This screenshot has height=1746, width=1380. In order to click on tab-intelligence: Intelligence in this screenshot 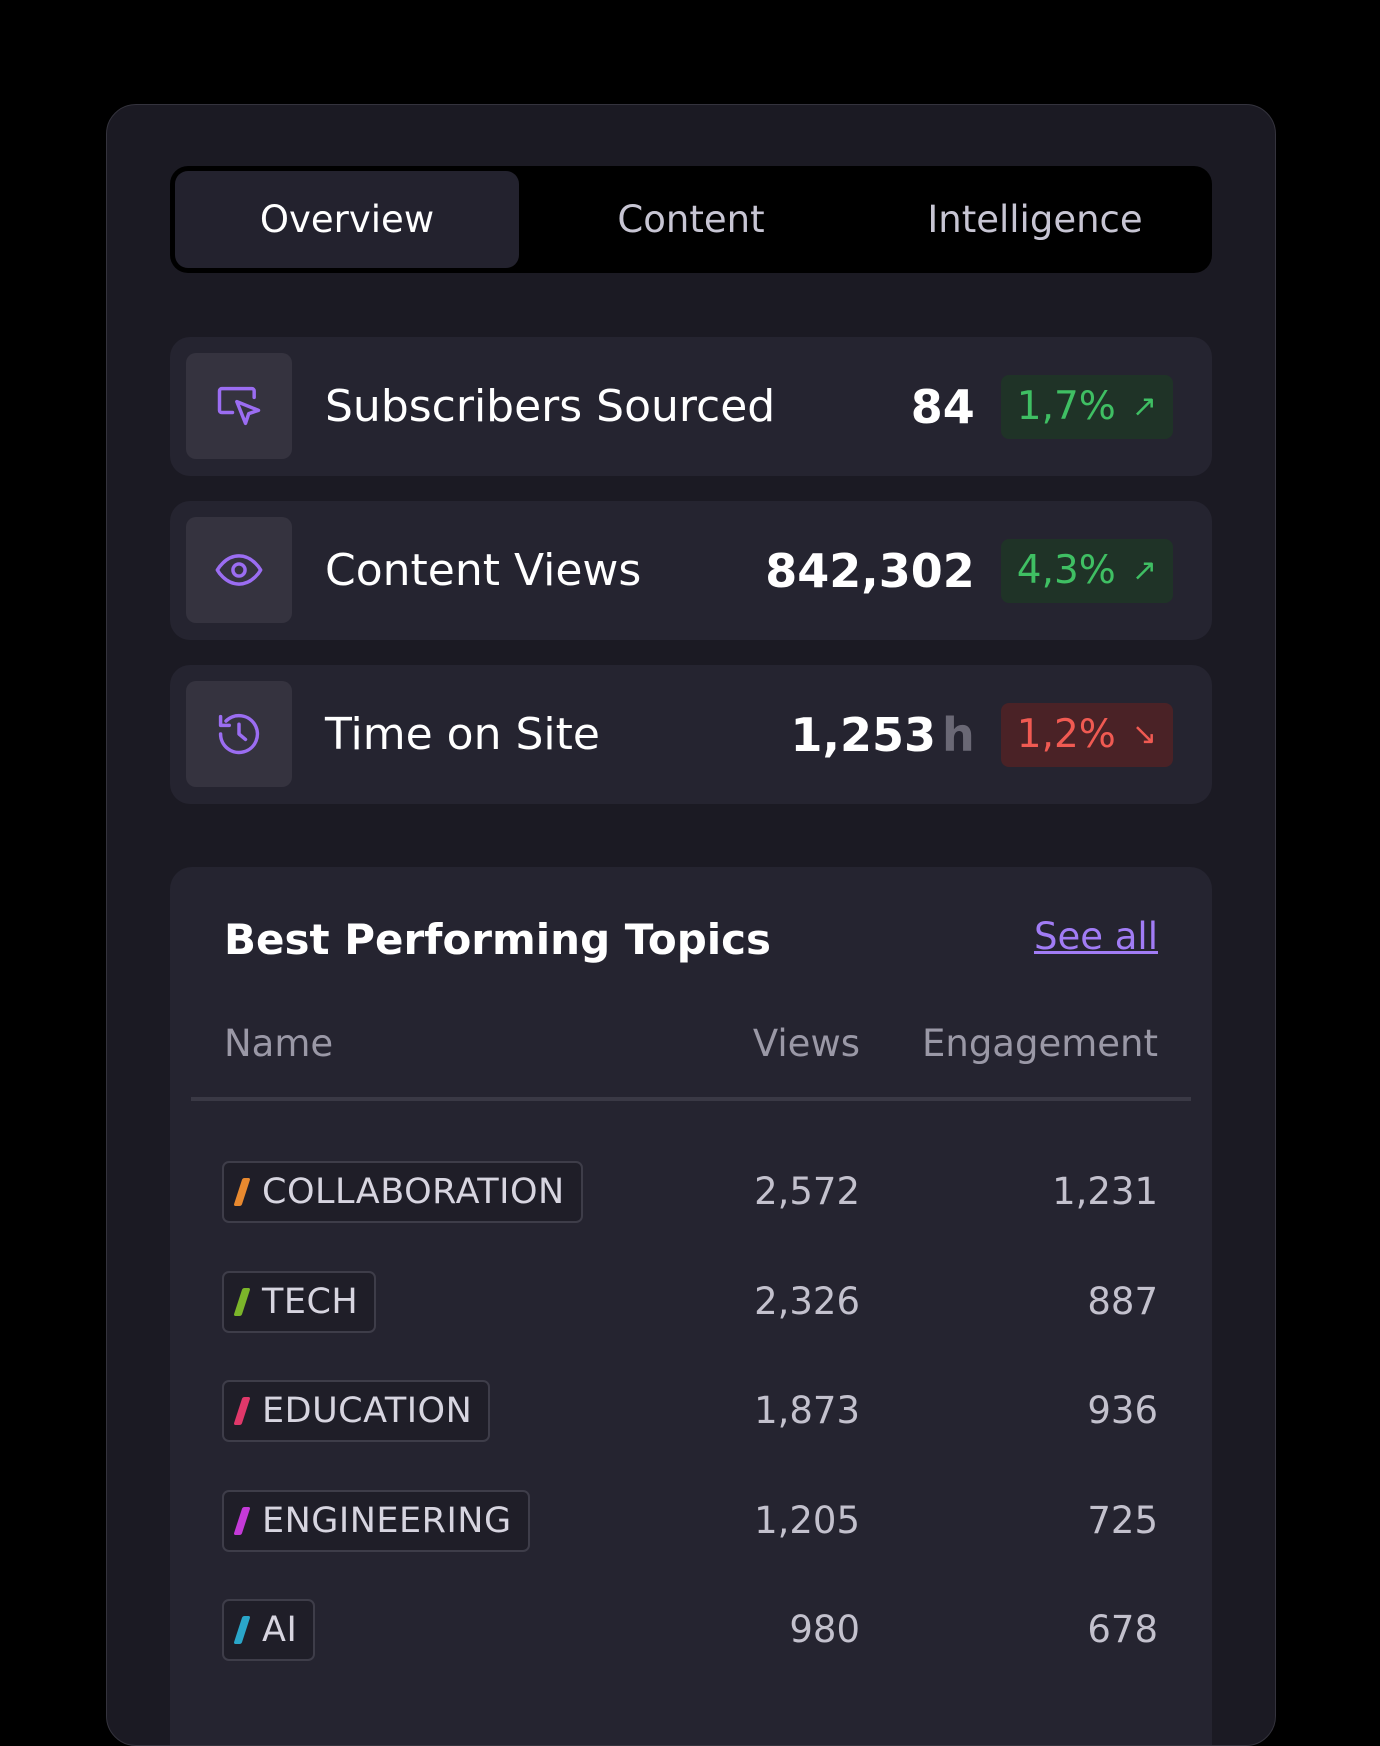, I will do `click(1035, 219)`.